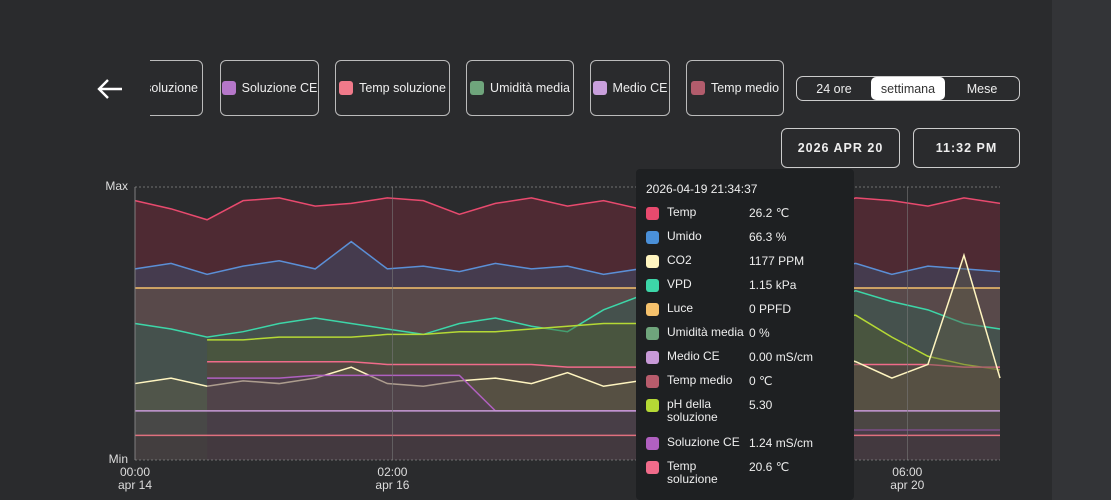  I want to click on chip-label: soluzione, so click(174, 88).